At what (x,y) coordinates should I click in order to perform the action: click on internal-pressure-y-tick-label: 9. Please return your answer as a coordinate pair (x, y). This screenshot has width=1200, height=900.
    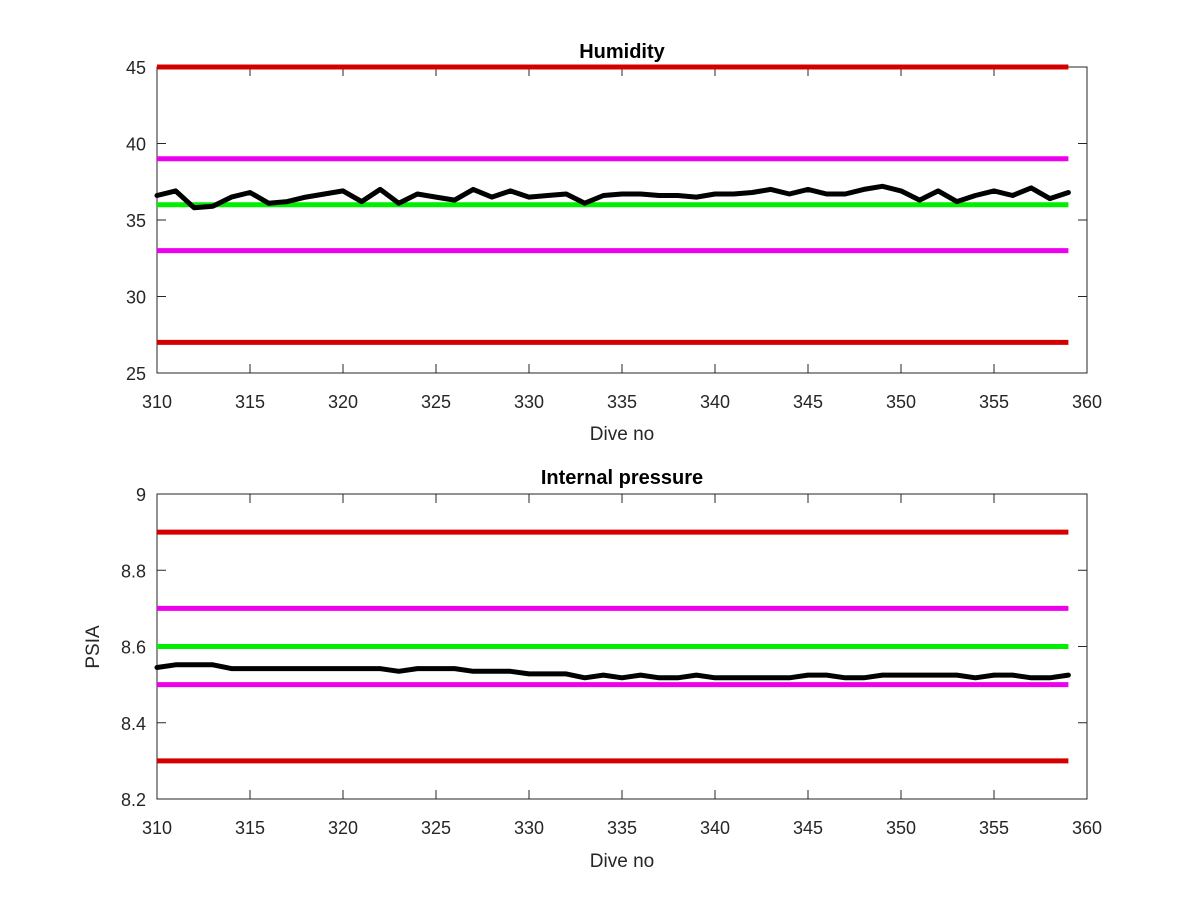
    Looking at the image, I should click on (141, 495).